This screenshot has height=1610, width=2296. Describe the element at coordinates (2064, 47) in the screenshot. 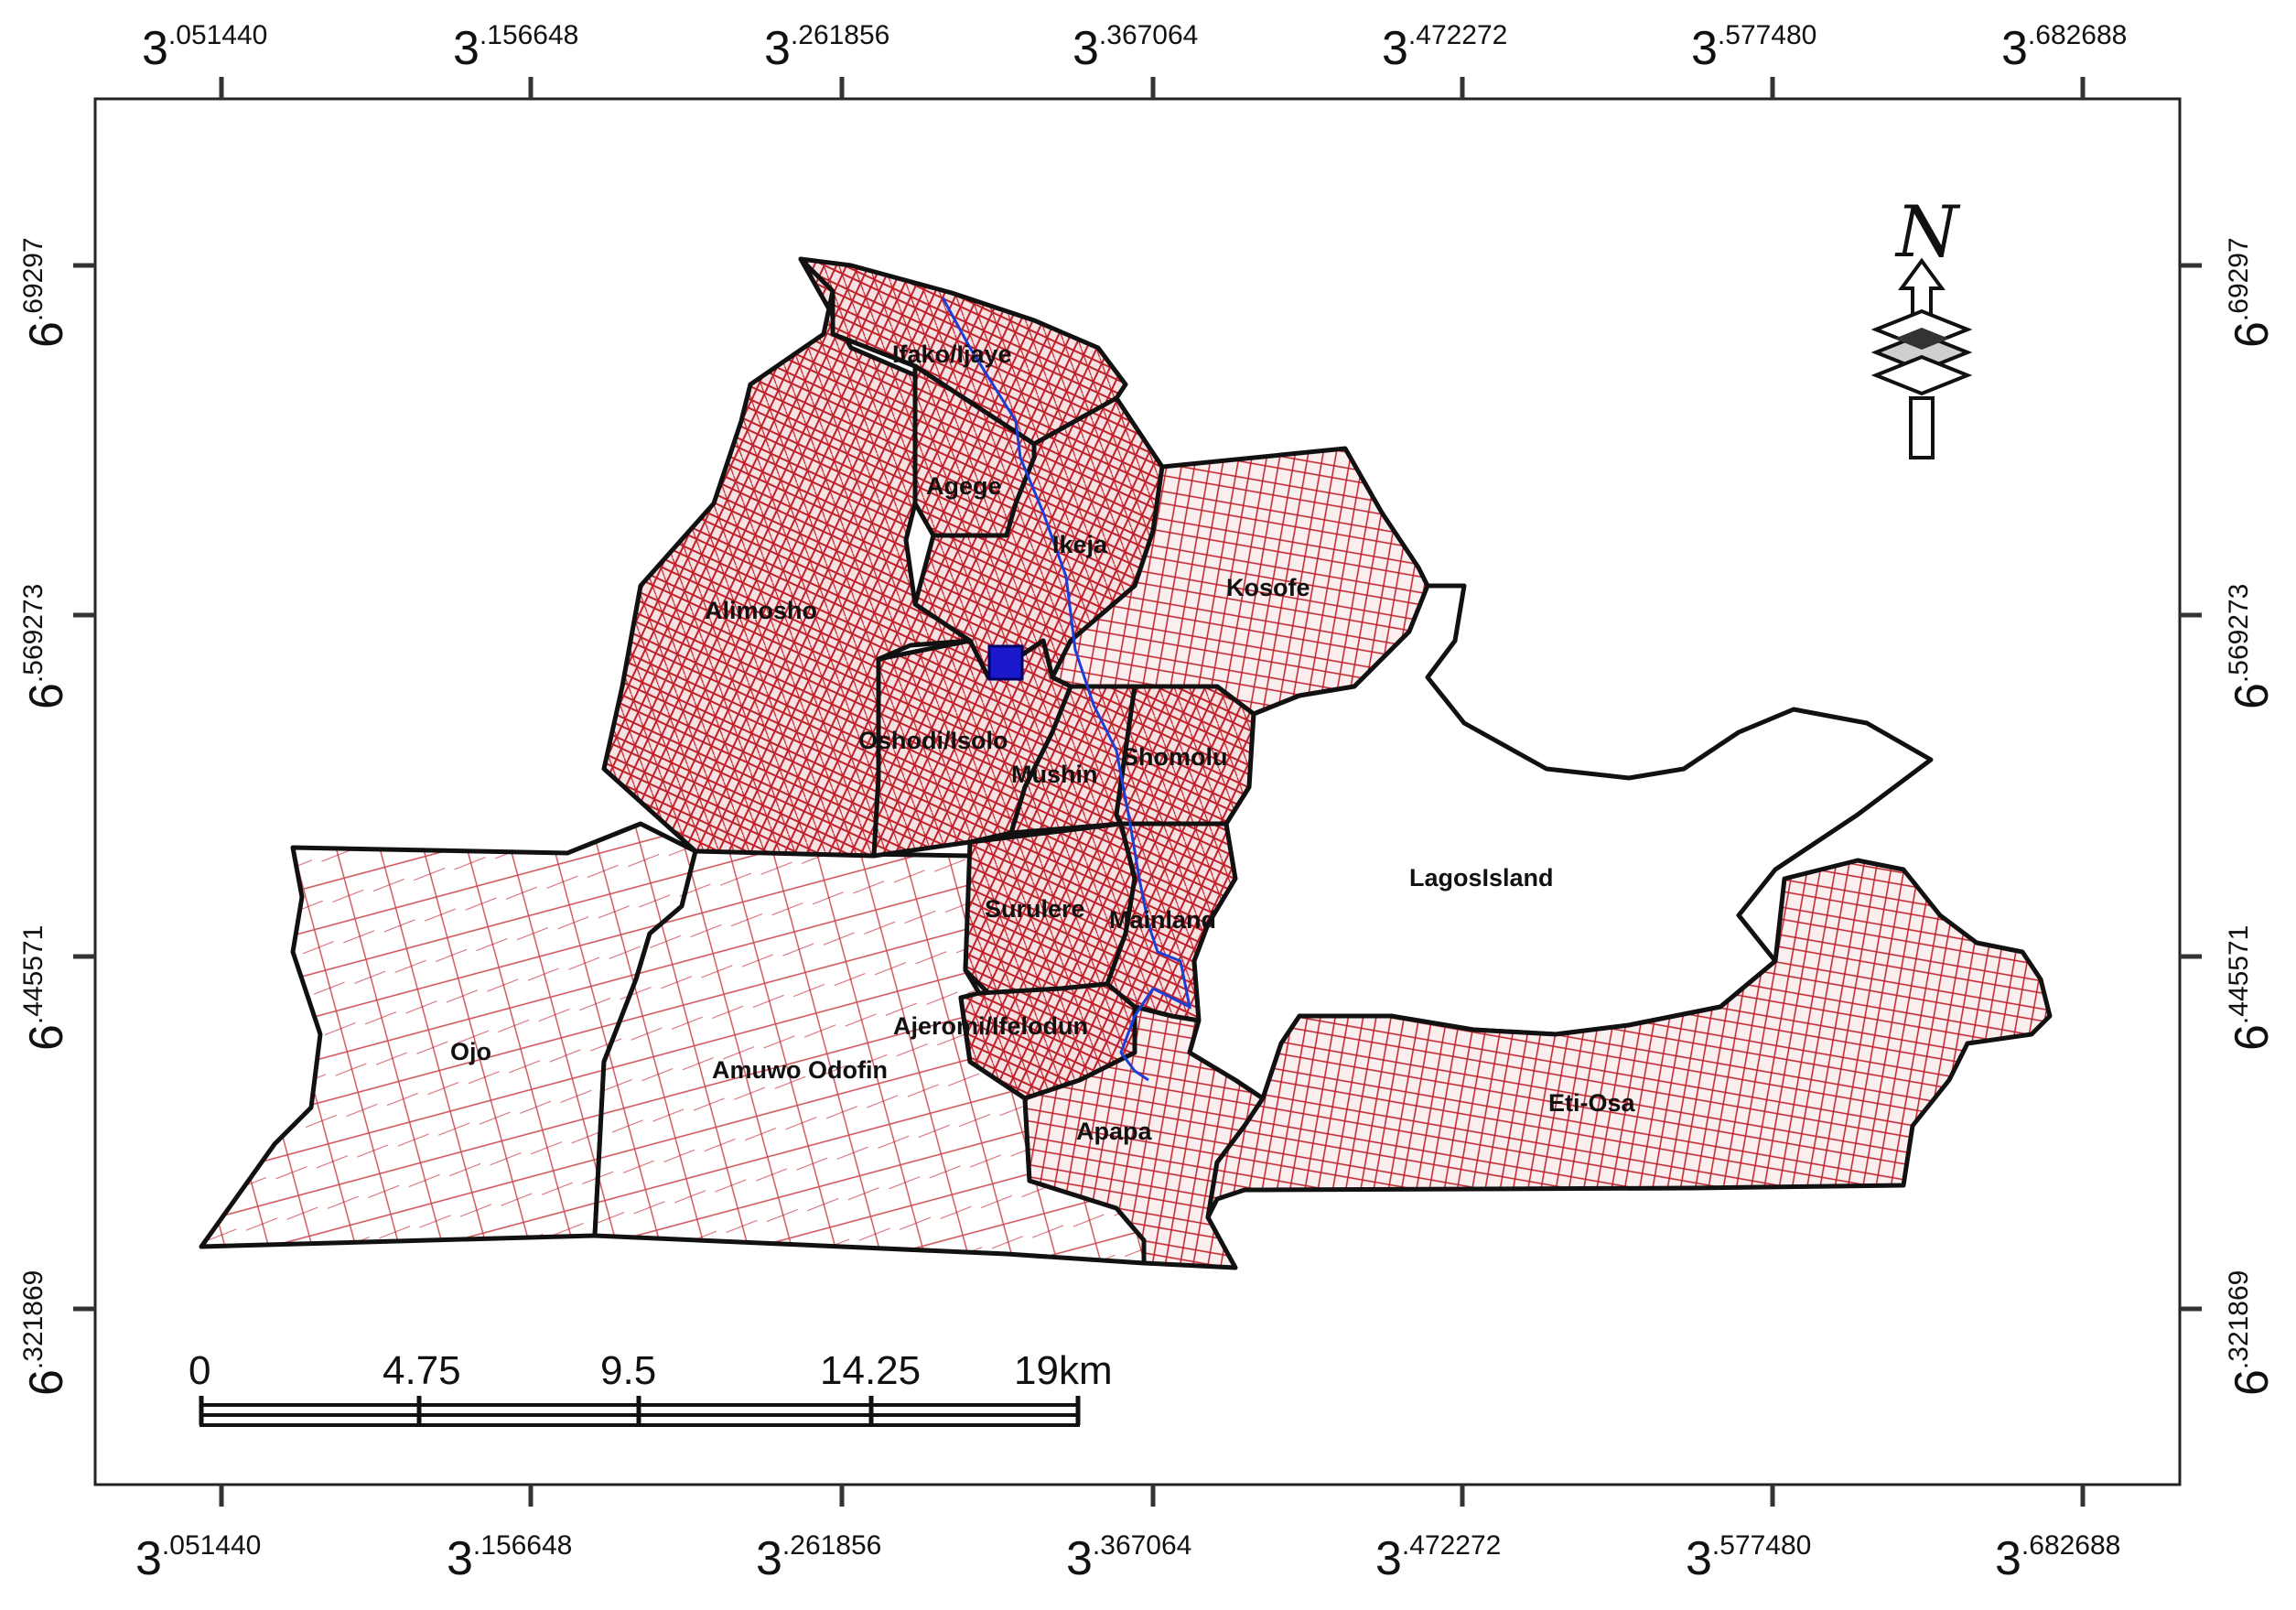

I see `lon-top-7: 3.682688` at that location.